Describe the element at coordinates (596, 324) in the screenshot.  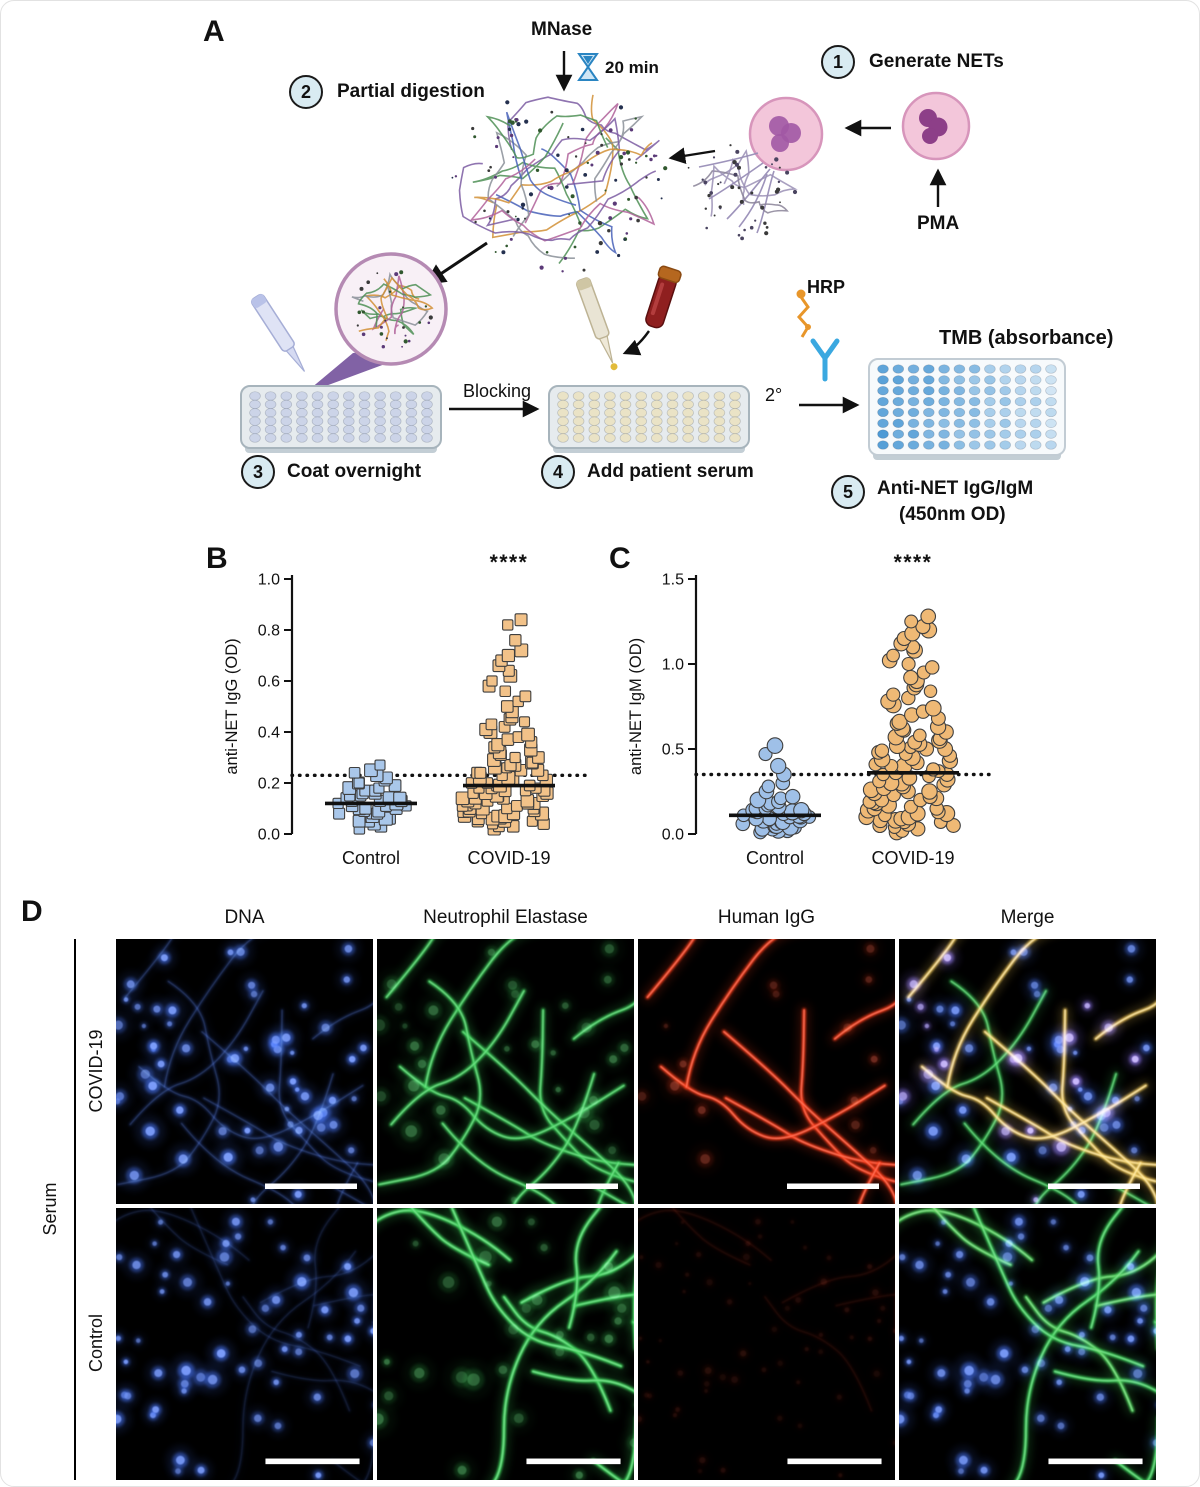
I see `serum-pipette-icon` at that location.